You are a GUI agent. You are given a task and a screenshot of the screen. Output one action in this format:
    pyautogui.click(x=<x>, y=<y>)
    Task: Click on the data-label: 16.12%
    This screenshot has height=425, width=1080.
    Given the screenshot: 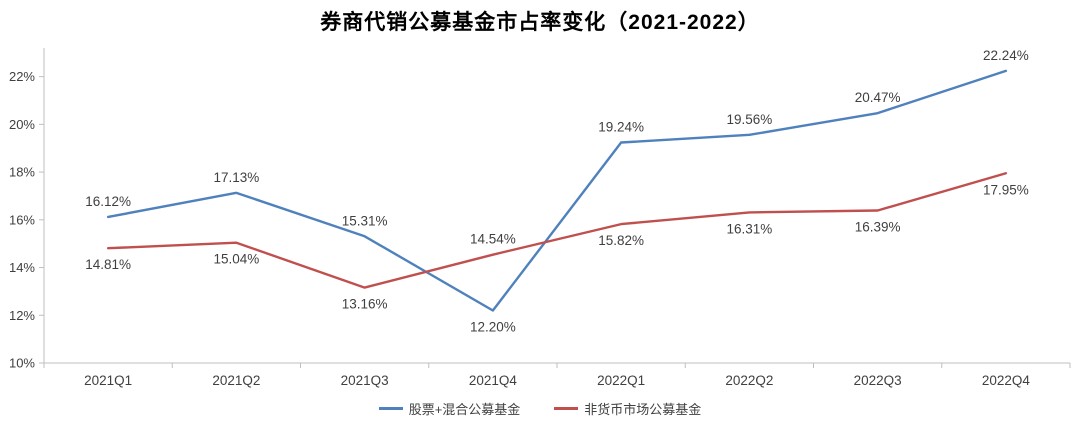 What is the action you would take?
    pyautogui.click(x=108, y=201)
    